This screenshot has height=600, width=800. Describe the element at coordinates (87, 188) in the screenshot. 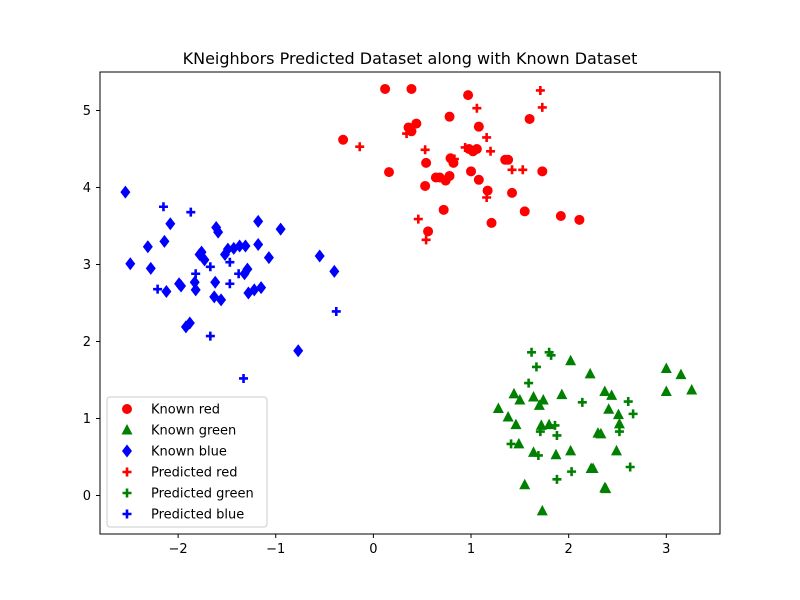

I see `y-tick-label: 4` at that location.